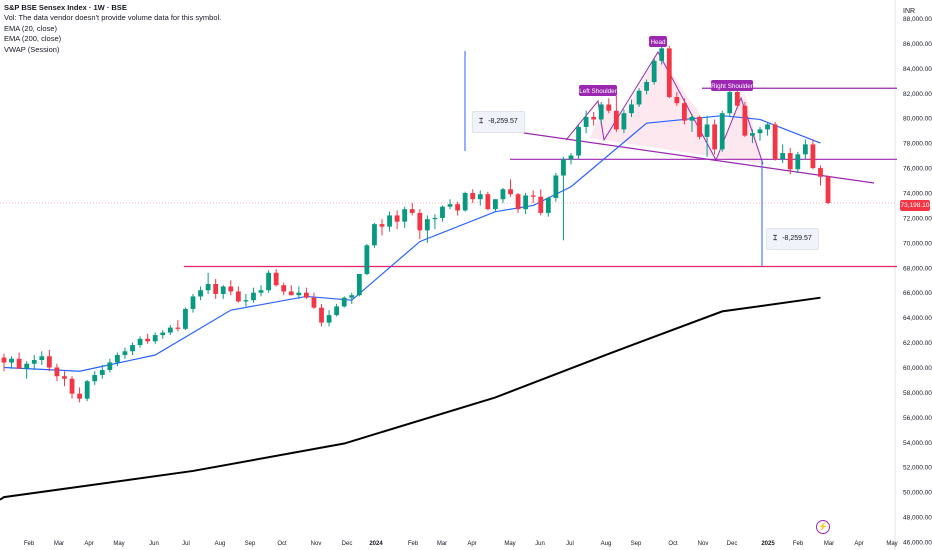 This screenshot has height=550, width=932. I want to click on y-tick-label: 64,000.00, so click(917, 318).